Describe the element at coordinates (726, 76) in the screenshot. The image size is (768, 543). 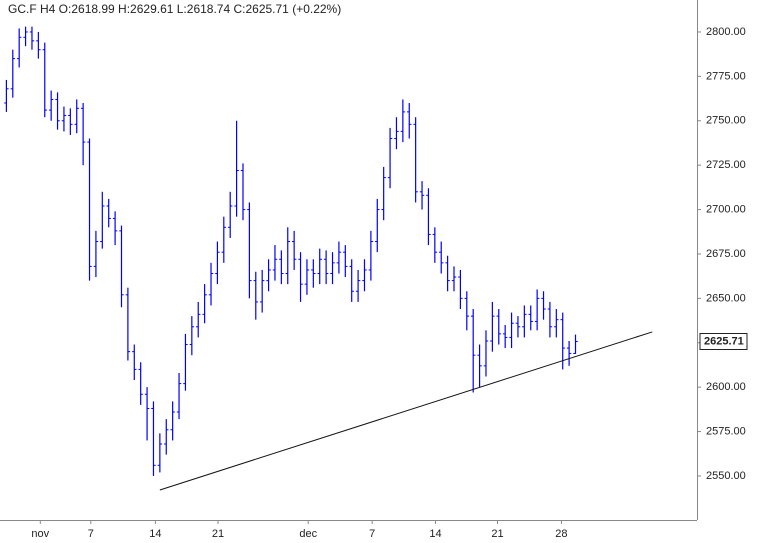
I see `y-tick-label: 2775.00` at that location.